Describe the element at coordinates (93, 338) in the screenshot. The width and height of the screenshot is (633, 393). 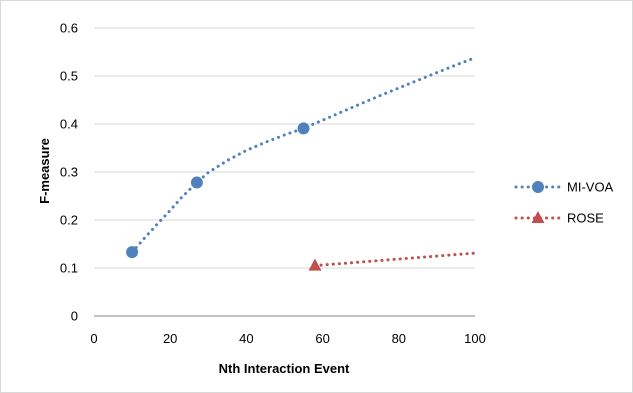
I see `x-tick-label: 0` at that location.